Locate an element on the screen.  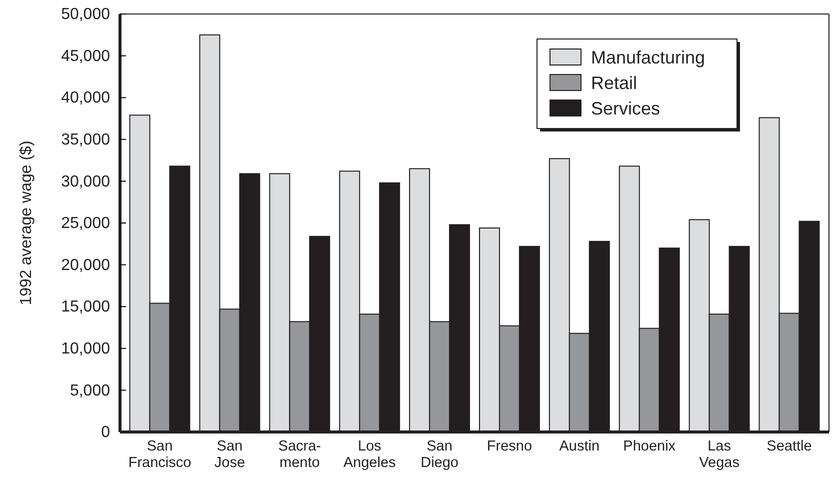
y-tick-label: 5,000 is located at coordinates (90, 391).